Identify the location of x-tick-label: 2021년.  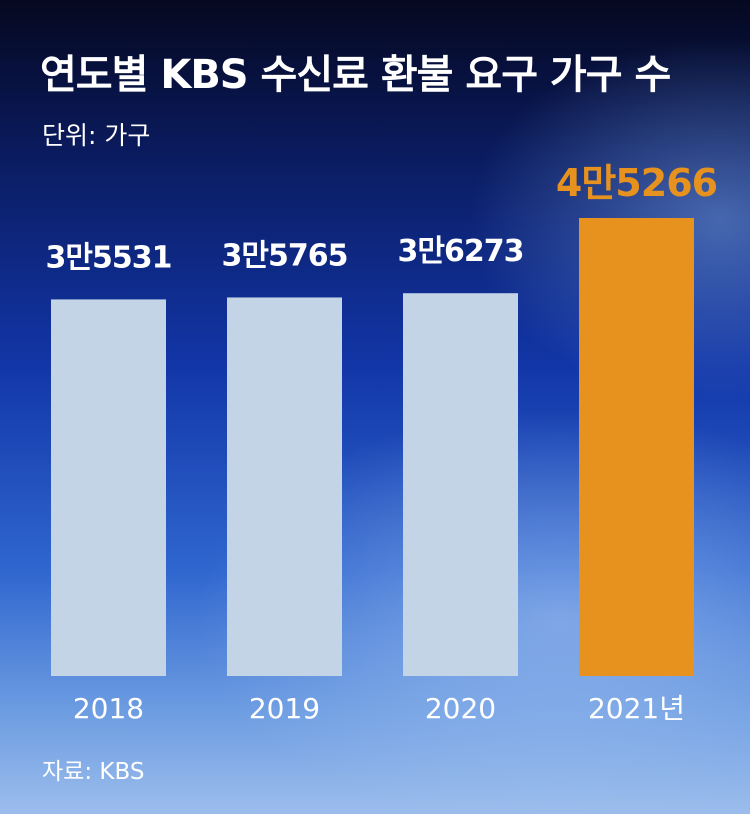
(636, 708).